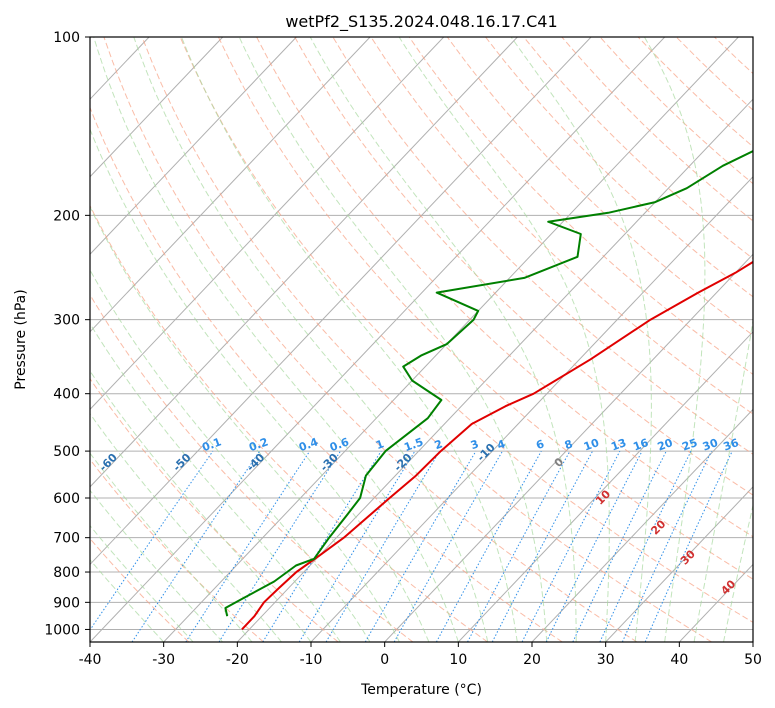 This screenshot has width=775, height=708. Describe the element at coordinates (753, 660) in the screenshot. I see `x-tick-label: 50` at that location.